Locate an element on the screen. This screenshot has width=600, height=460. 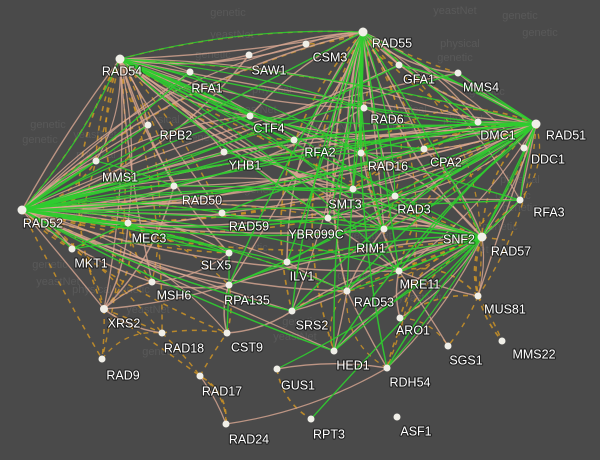
node-sgs1 is located at coordinates (448, 346).